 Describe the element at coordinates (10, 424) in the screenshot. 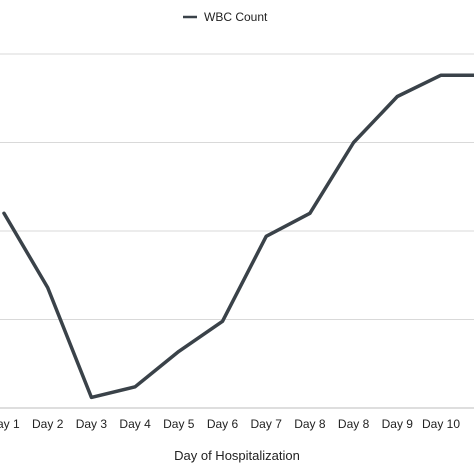

I see `x-tick-label: Day 1` at that location.